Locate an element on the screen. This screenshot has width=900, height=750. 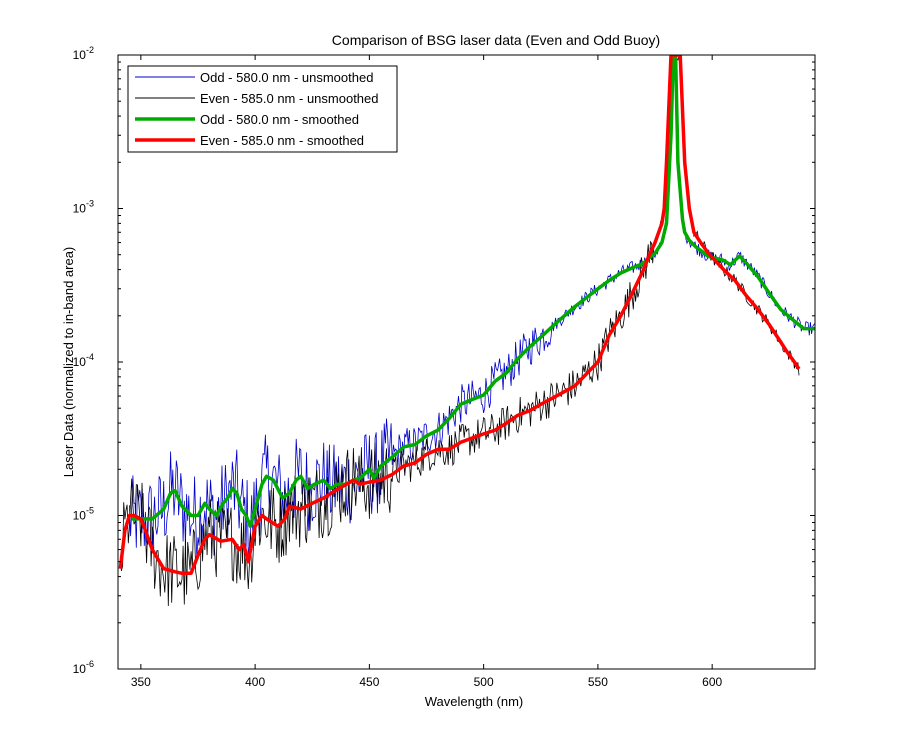
legend-box is located at coordinates (262, 109).